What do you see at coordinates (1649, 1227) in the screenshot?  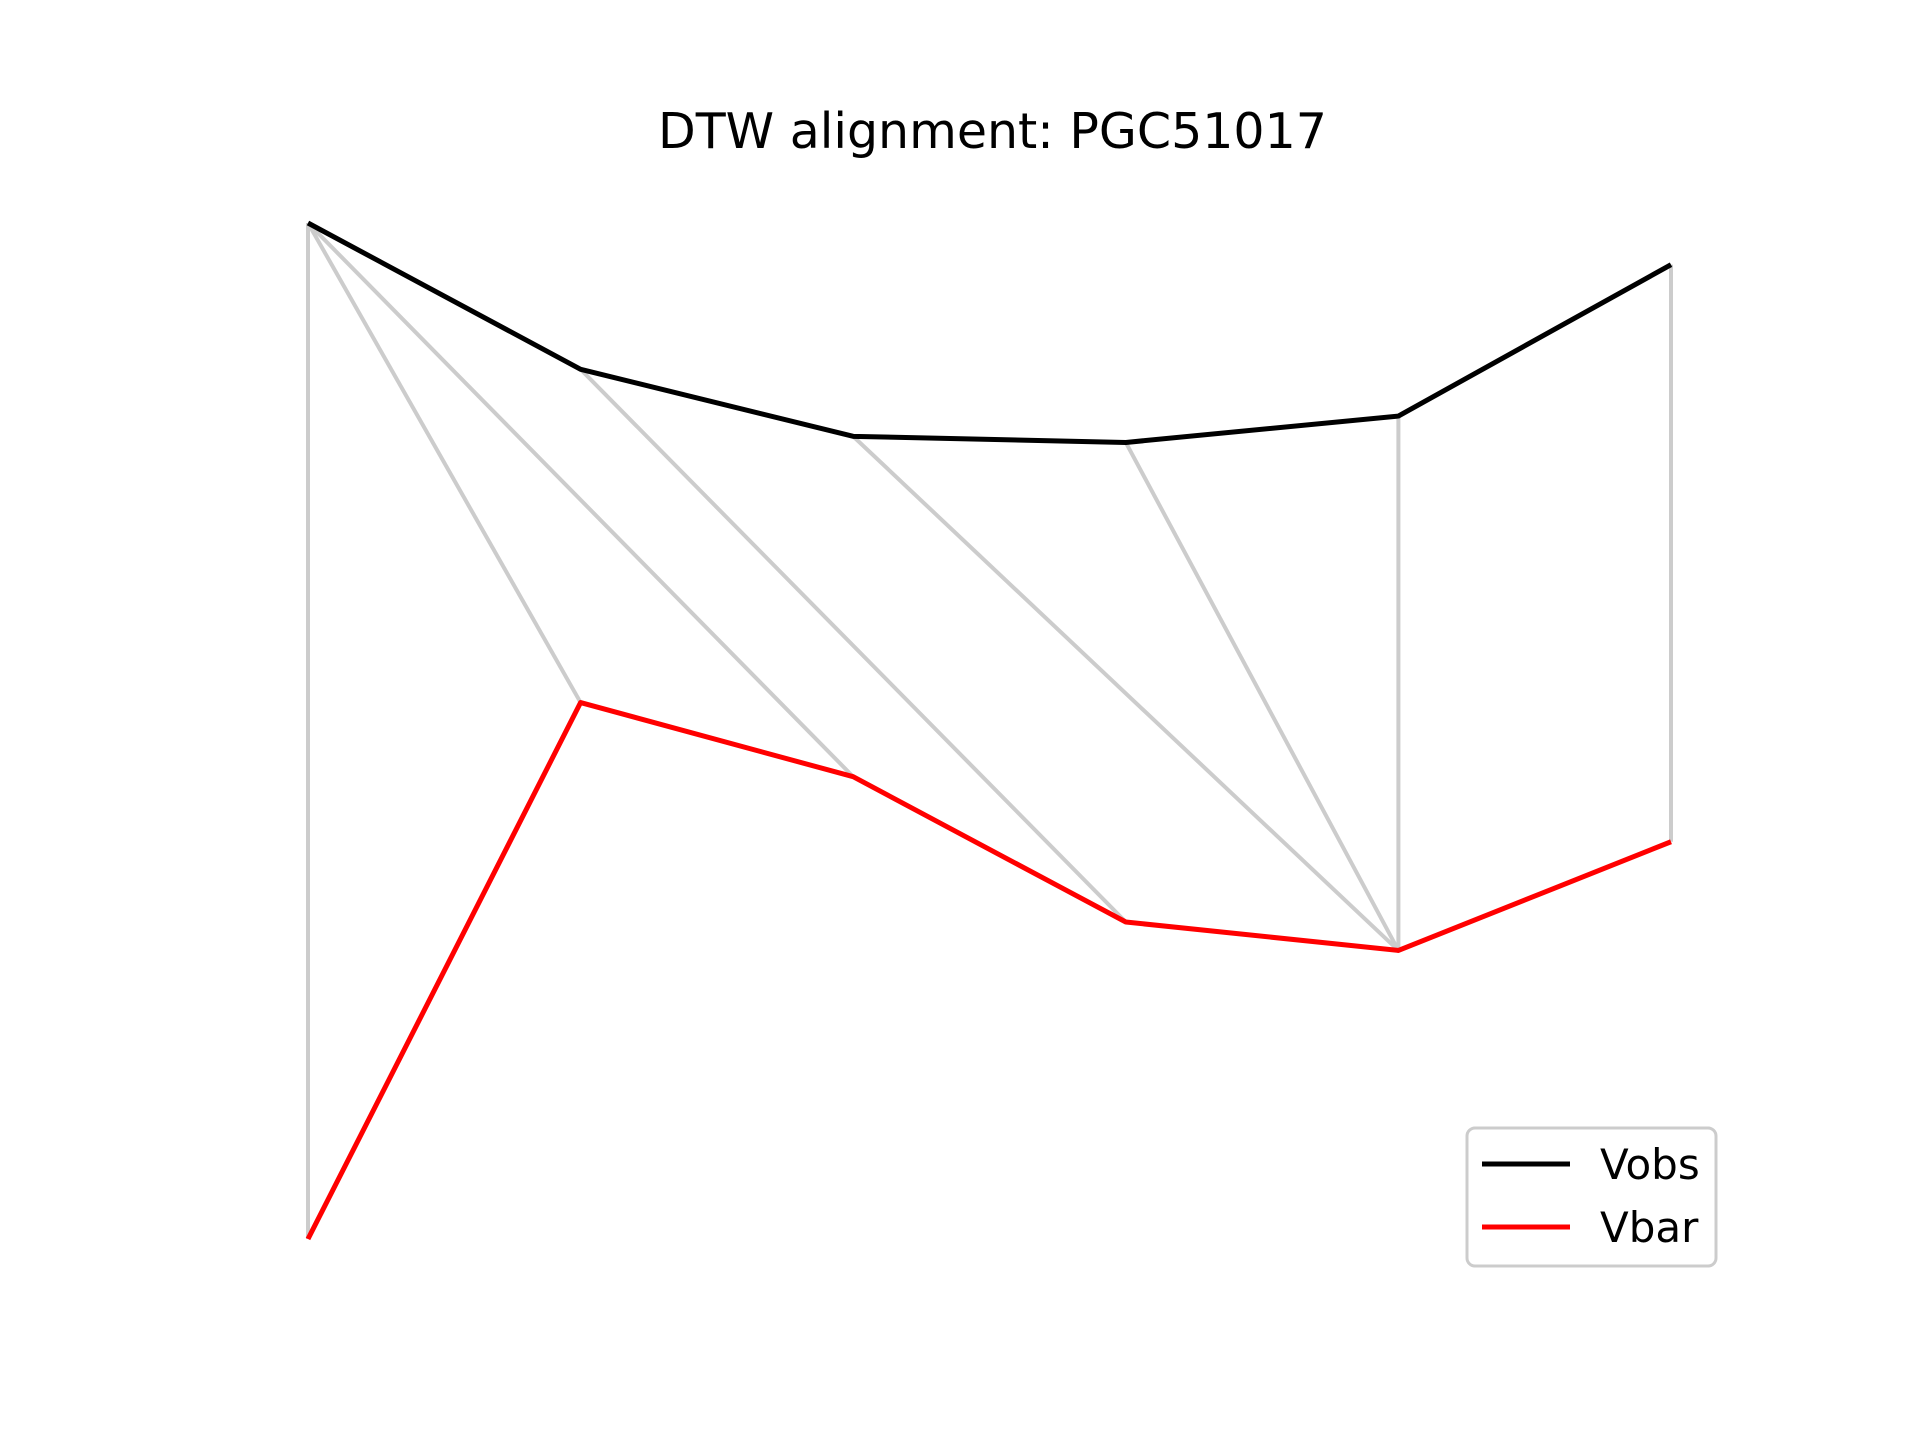 I see `legend-label-vbar: Vbar` at bounding box center [1649, 1227].